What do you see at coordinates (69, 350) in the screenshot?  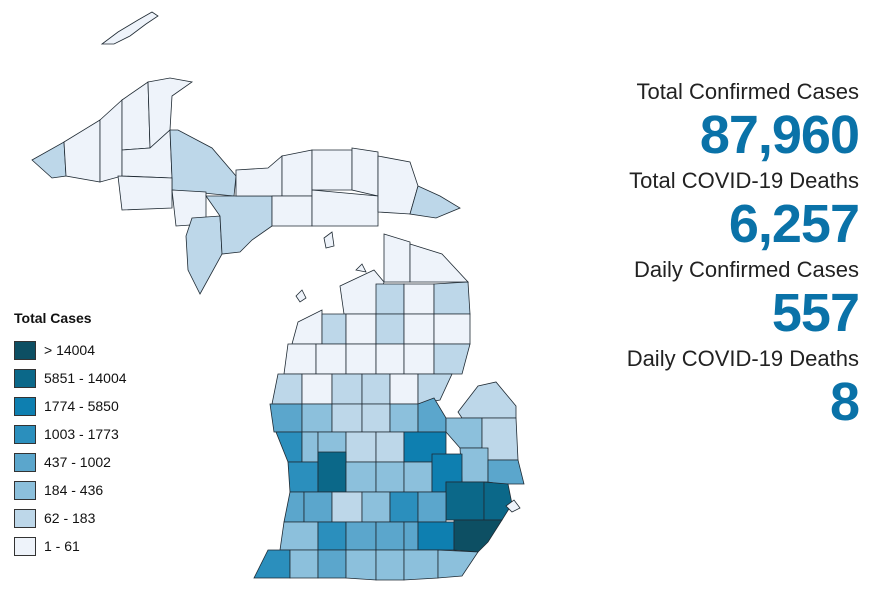 I see `legend-label: > 14004` at bounding box center [69, 350].